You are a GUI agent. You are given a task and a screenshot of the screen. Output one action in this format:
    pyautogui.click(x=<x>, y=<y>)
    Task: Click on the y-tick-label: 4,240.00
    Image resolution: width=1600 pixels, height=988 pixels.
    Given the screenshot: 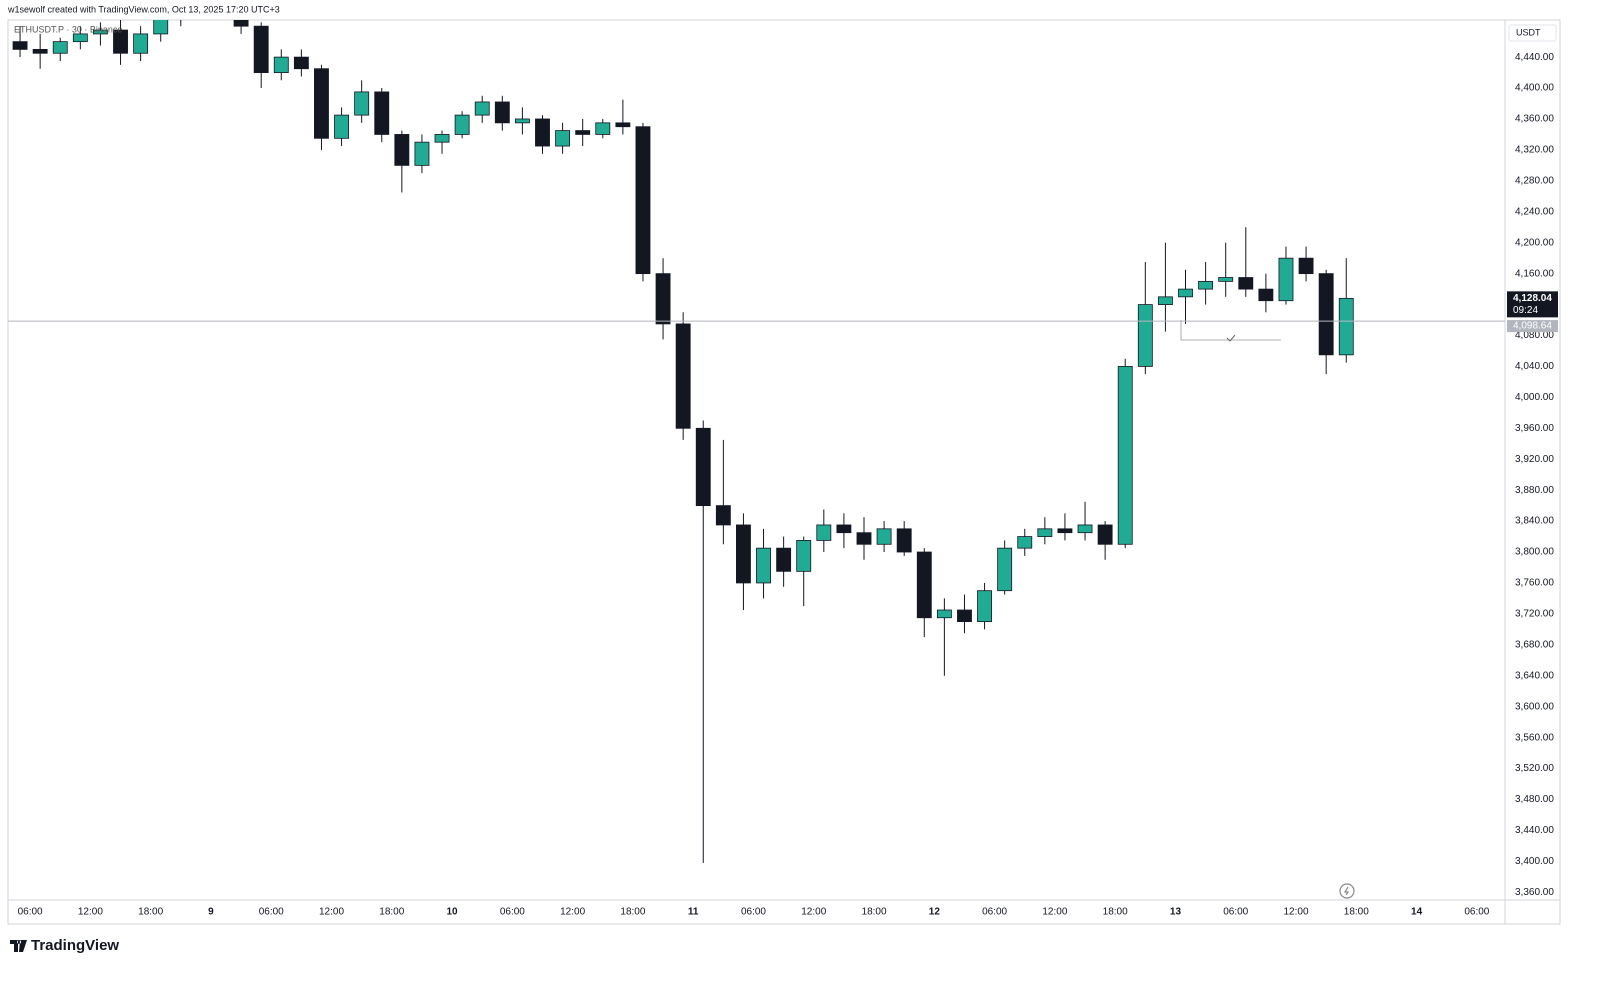 What is the action you would take?
    pyautogui.click(x=1534, y=211)
    